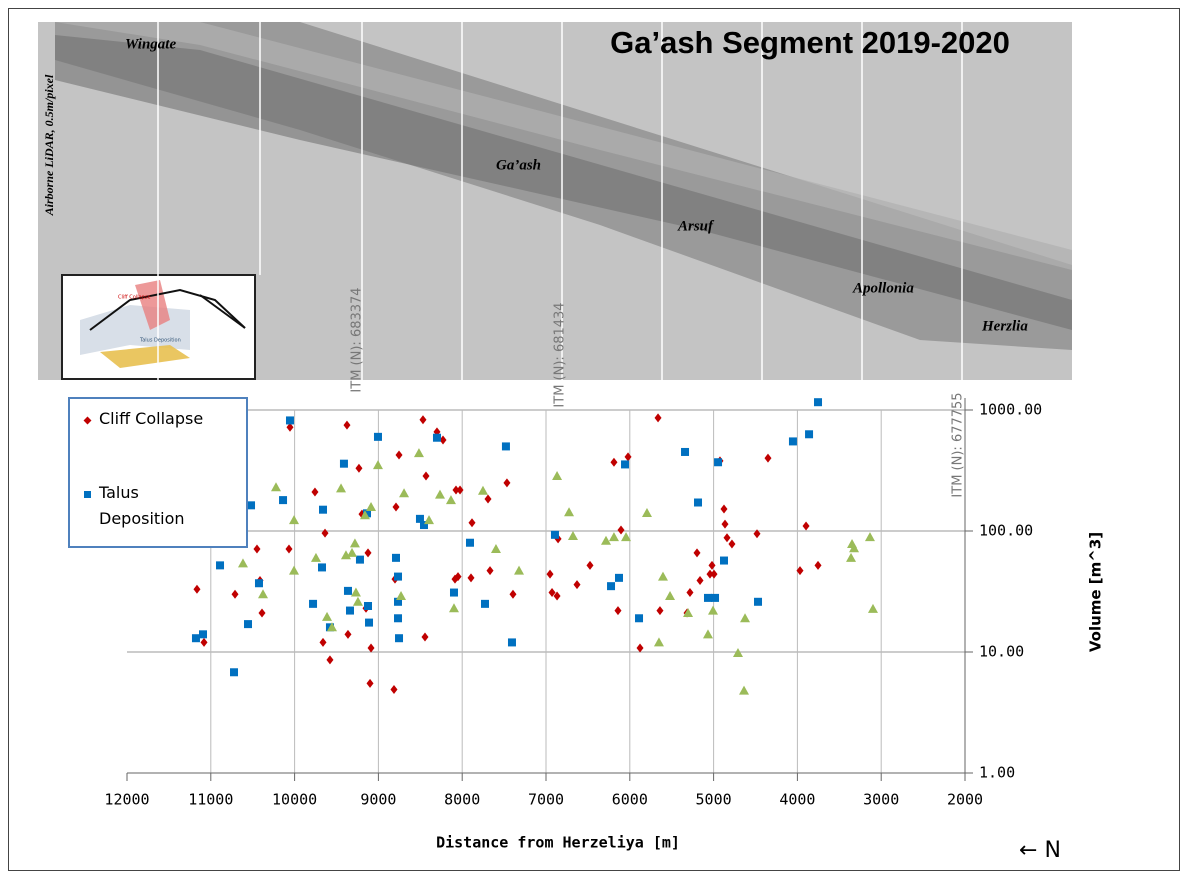 This screenshot has width=1187, height=879. What do you see at coordinates (797, 800) in the screenshot?
I see `x-tick-label: 4000` at bounding box center [797, 800].